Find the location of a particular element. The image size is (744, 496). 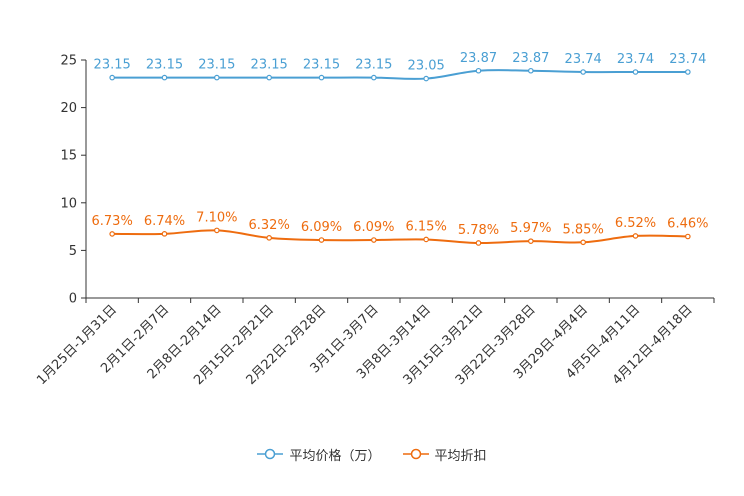

legend-item-discount: 平均折扣 is located at coordinates (444, 454).